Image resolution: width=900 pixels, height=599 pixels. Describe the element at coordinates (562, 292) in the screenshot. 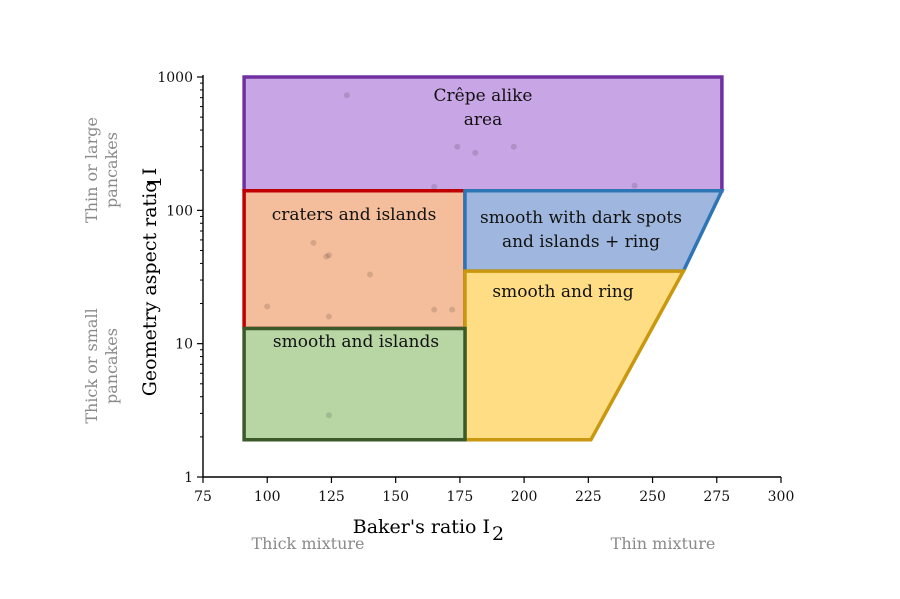

I see `region-label-smooth-and-ring-line1: smooth and ring` at that location.